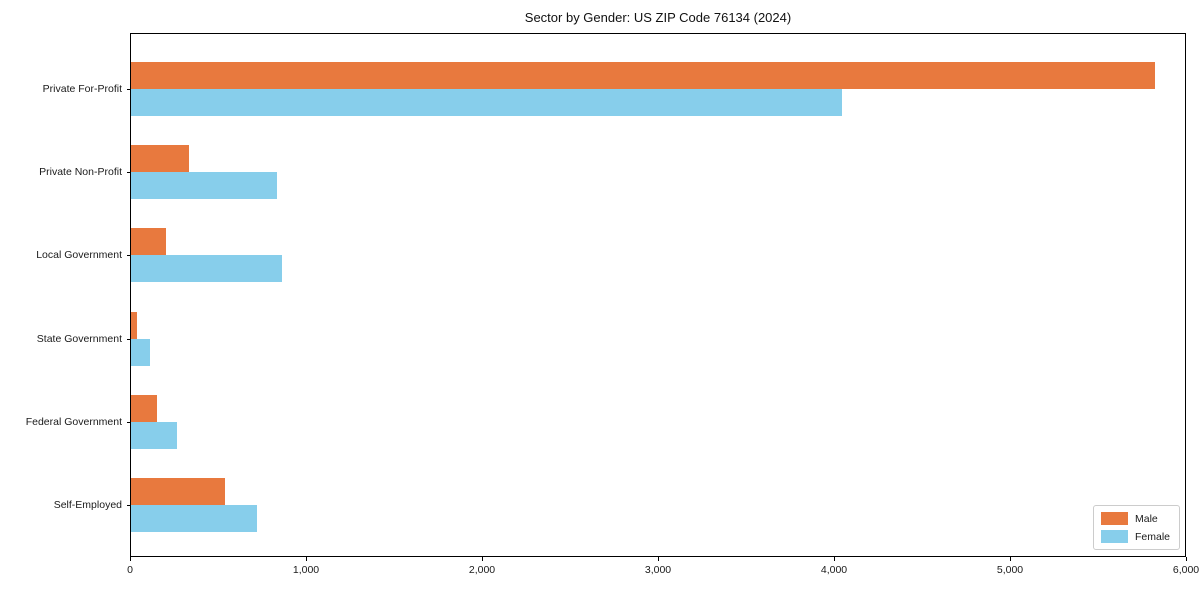 This screenshot has height=600, width=1200. Describe the element at coordinates (73, 421) in the screenshot. I see `y-axis-label: Federal Government` at that location.